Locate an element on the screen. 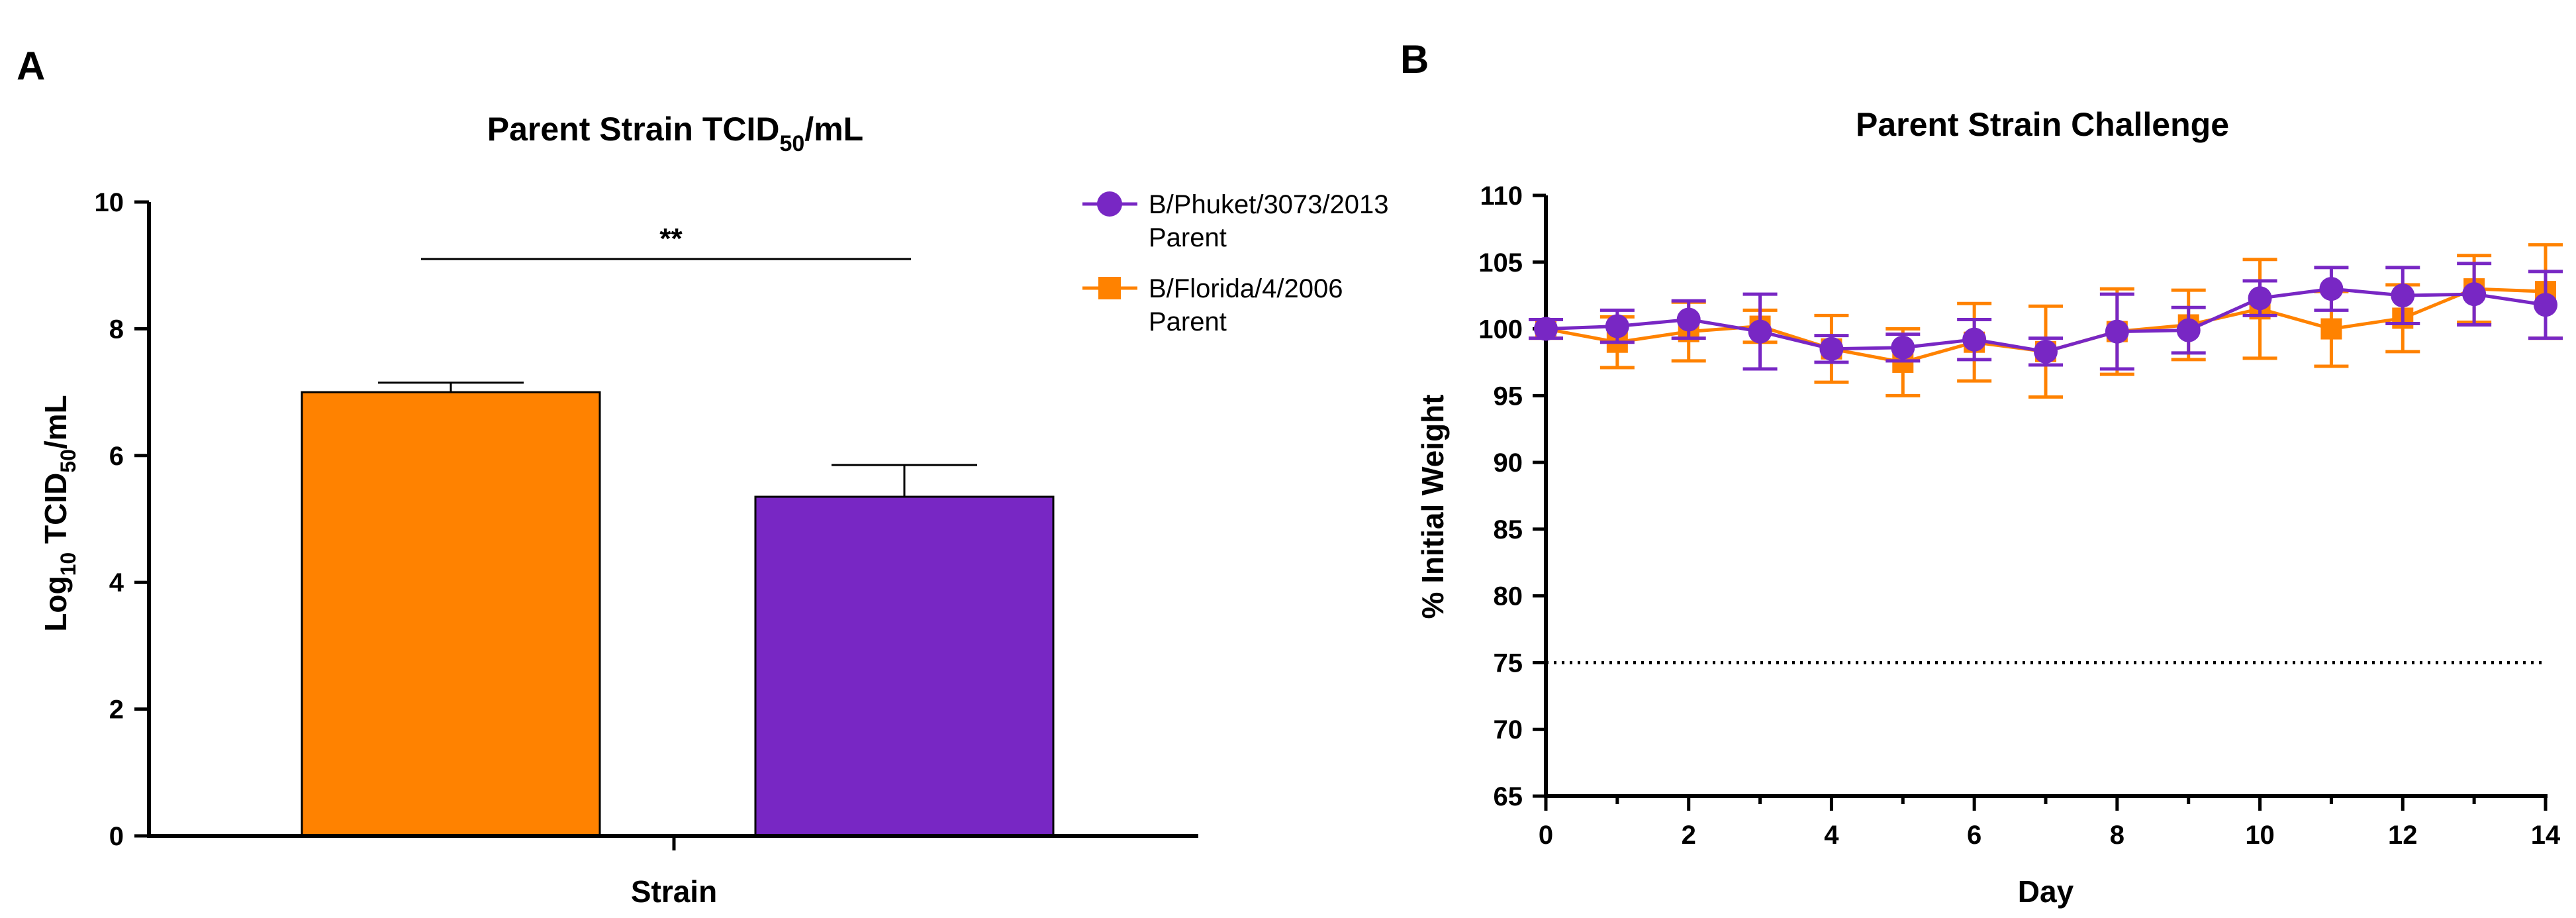 This screenshot has height=918, width=2576. line-y-tick-label: 100 is located at coordinates (1500, 329).